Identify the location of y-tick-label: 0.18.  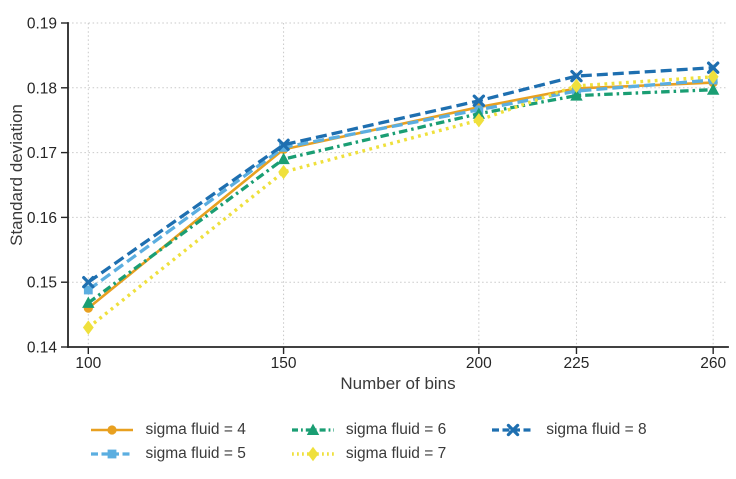
(42, 88).